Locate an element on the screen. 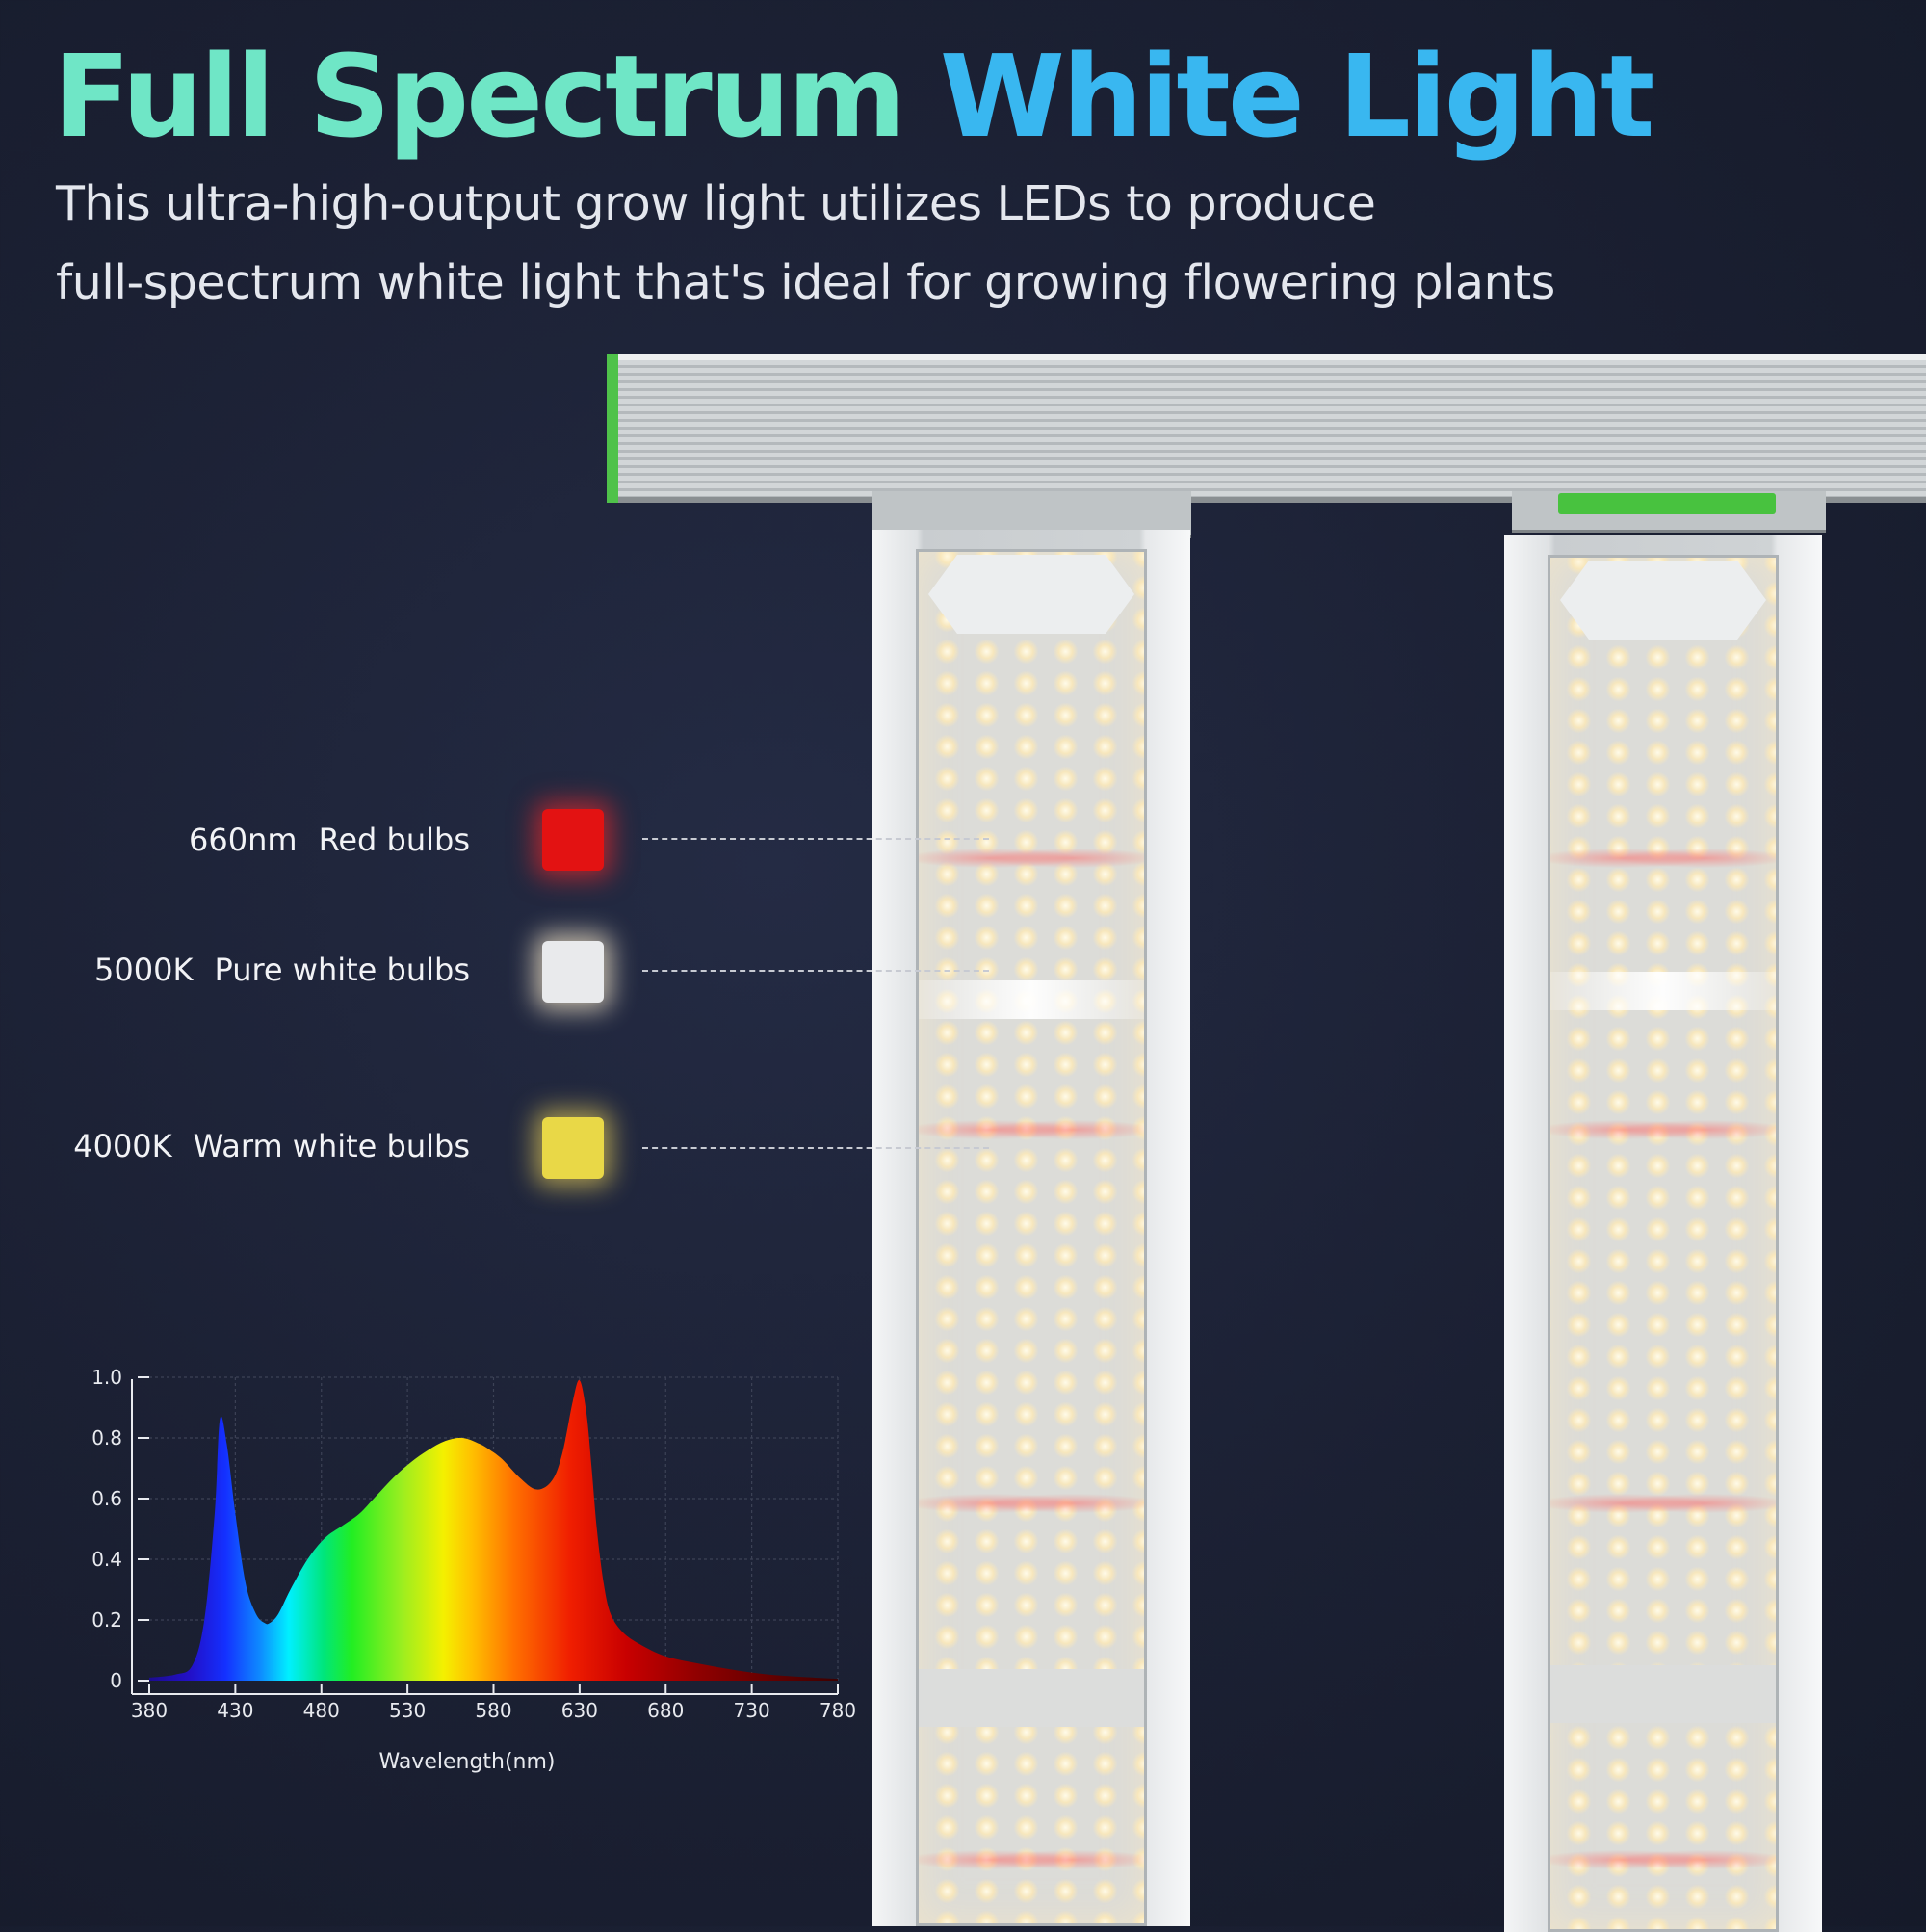 The image size is (1926, 1932). y-tick-label: 0.4 is located at coordinates (106, 1559).